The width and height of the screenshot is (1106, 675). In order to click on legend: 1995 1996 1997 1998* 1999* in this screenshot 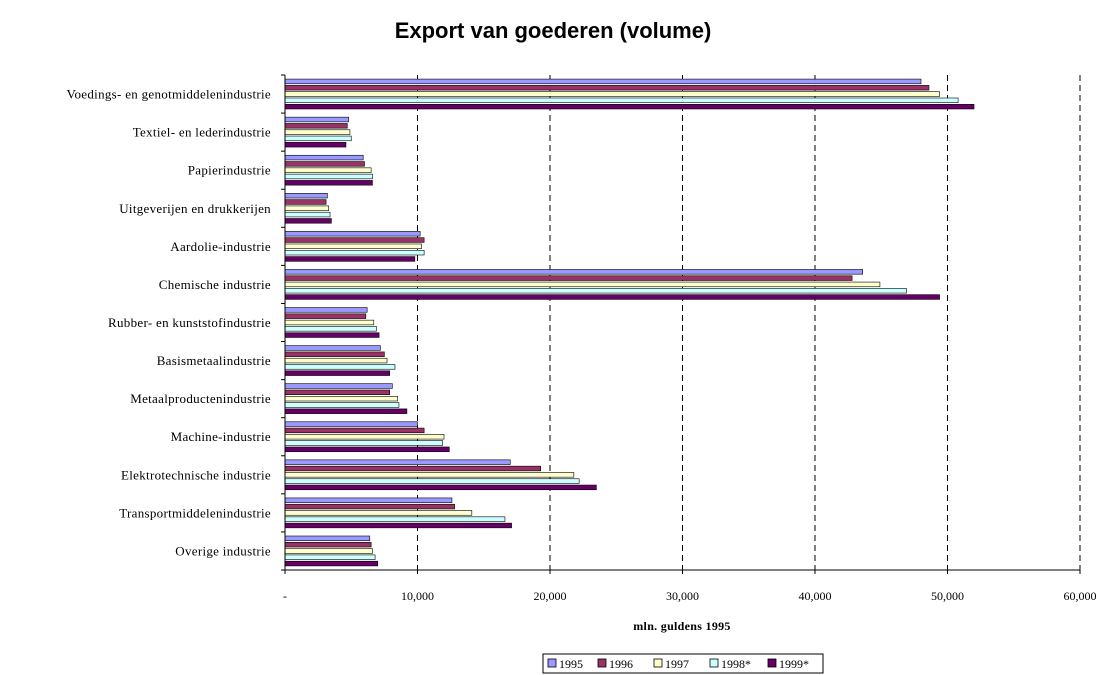, I will do `click(683, 663)`.